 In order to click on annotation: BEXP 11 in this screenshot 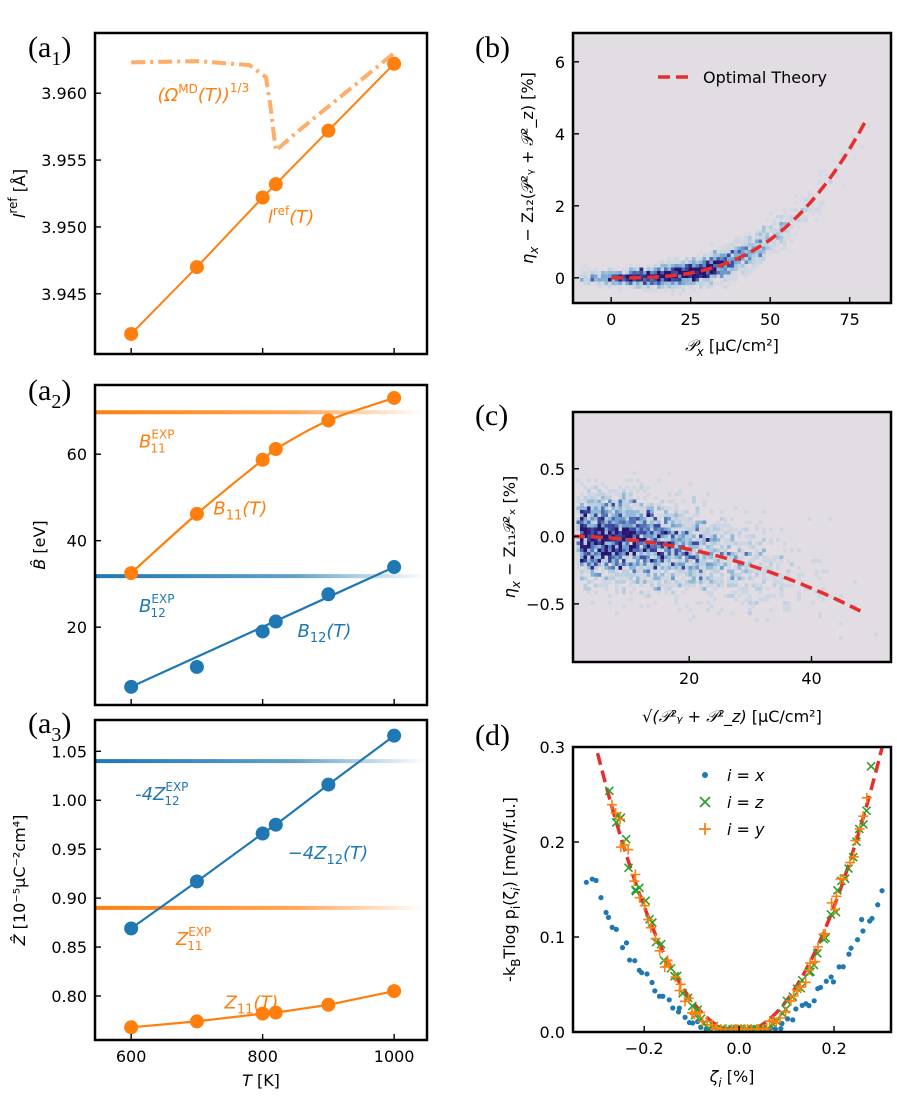, I will do `click(156, 441)`.